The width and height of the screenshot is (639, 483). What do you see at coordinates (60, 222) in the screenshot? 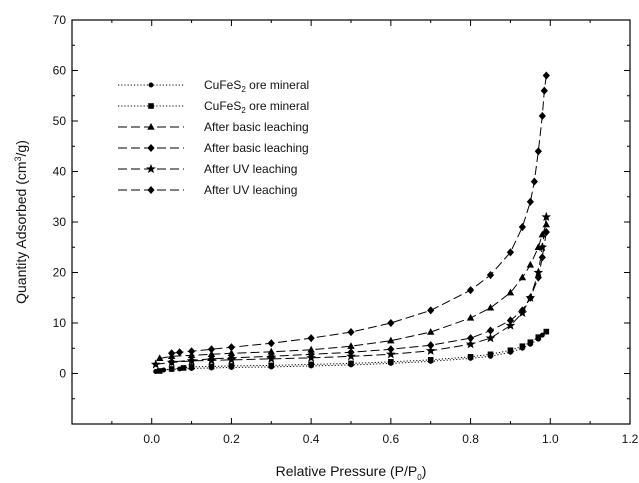
I see `y-tick-label: 30` at bounding box center [60, 222].